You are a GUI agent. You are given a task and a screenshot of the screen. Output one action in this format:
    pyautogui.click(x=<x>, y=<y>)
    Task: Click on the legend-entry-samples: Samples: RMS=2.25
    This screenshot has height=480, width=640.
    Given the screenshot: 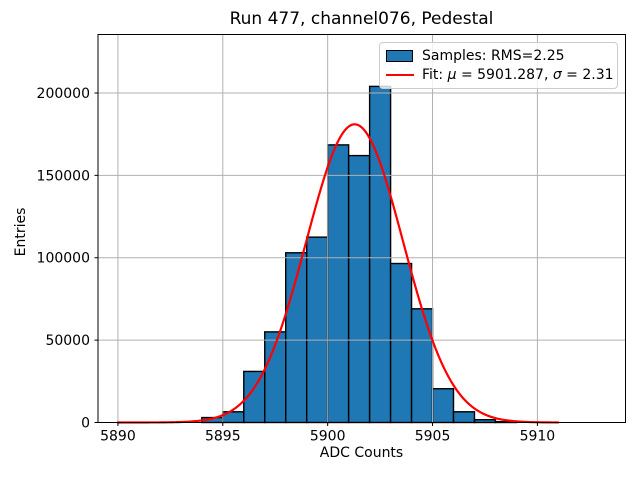 What is the action you would take?
    pyautogui.click(x=497, y=56)
    